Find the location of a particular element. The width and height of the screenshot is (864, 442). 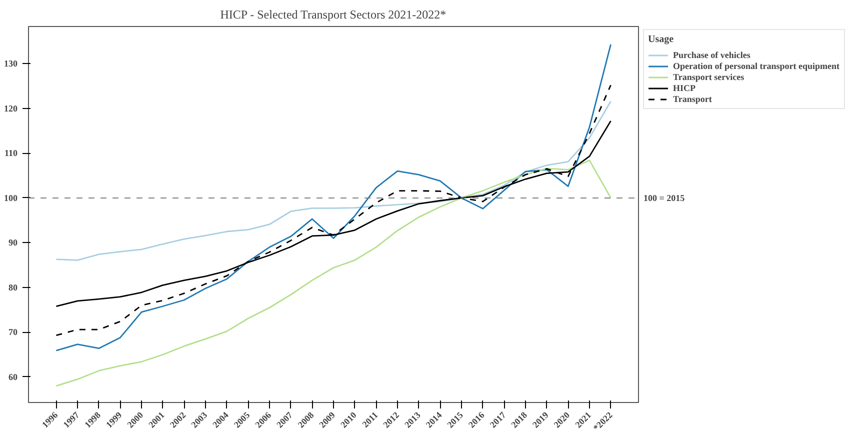

y-tick-label: 110 is located at coordinates (11, 153).